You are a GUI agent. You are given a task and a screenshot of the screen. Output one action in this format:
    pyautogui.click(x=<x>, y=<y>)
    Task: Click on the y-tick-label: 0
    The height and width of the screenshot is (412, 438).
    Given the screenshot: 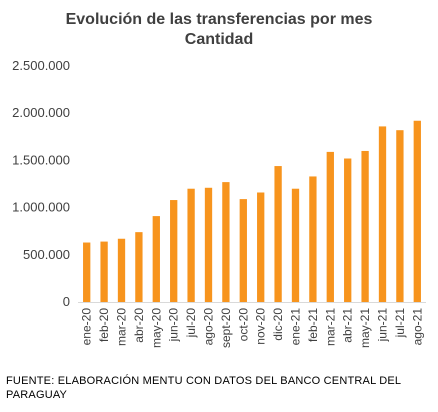 What is the action you would take?
    pyautogui.click(x=66, y=301)
    